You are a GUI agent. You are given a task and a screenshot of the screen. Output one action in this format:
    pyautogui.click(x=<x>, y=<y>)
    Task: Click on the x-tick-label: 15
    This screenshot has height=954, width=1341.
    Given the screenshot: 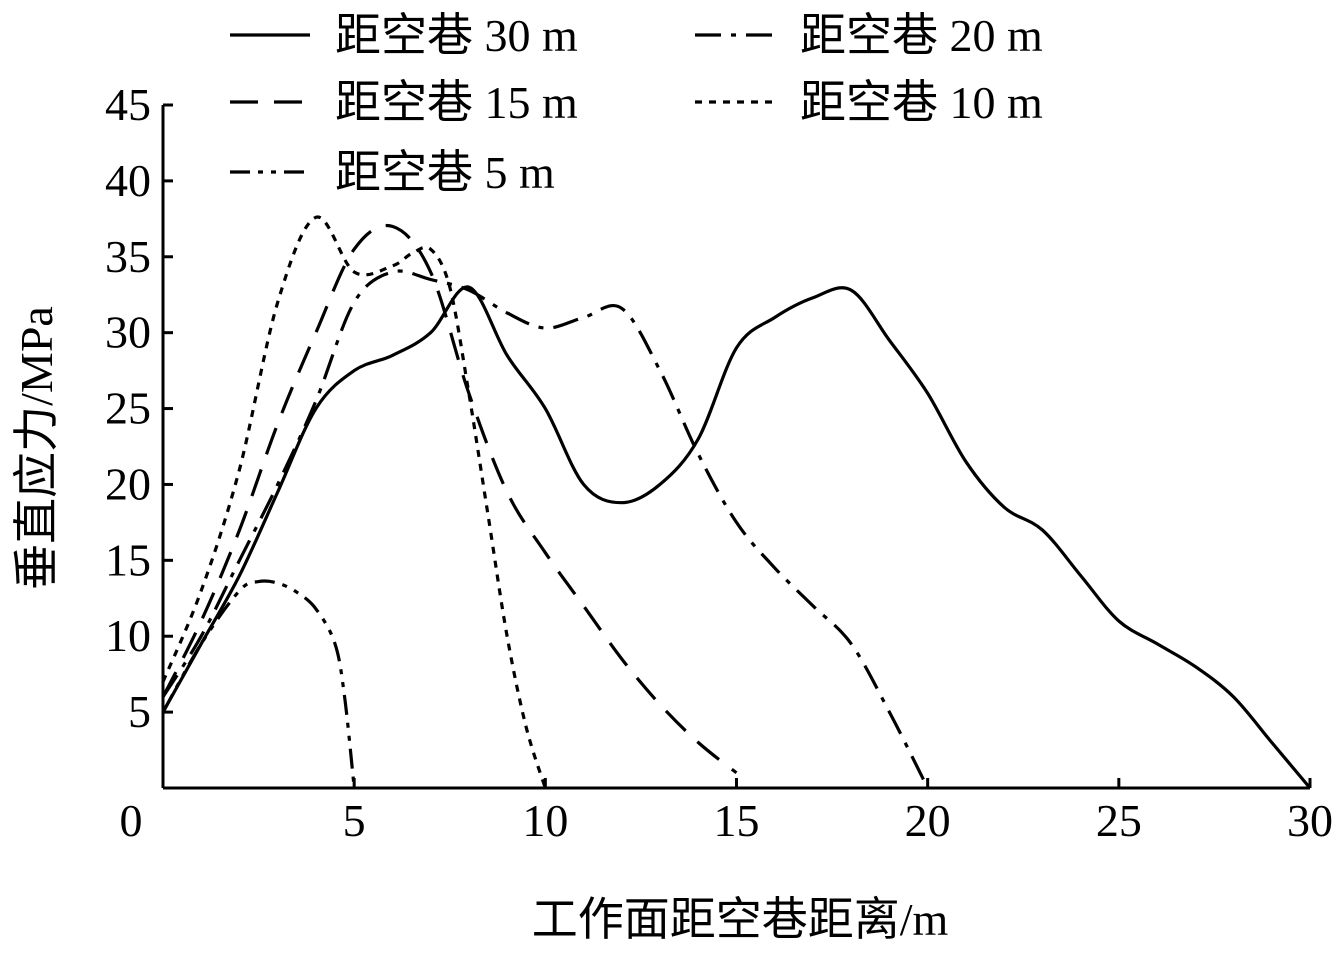 What is the action you would take?
    pyautogui.click(x=737, y=820)
    